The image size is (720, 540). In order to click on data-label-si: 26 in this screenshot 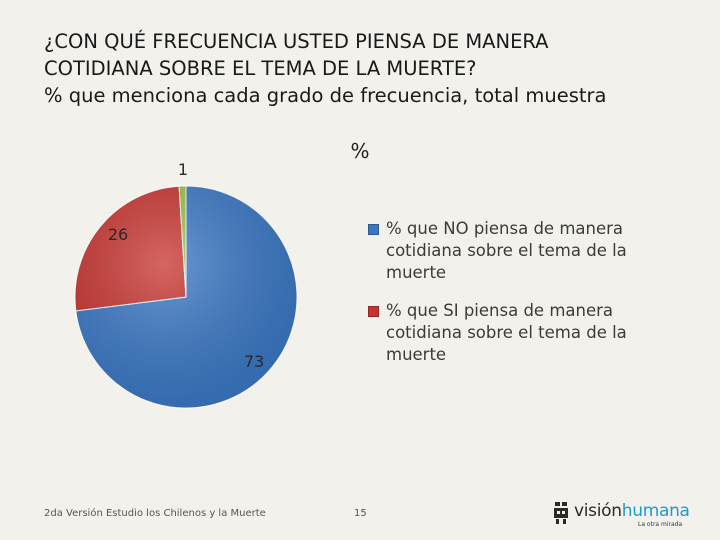, I will do `click(118, 234)`.